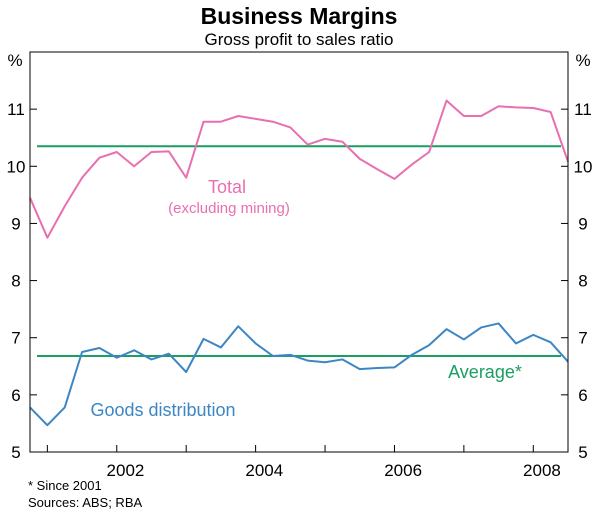 This screenshot has height=515, width=598. Describe the element at coordinates (162, 410) in the screenshot. I see `goods-series-label: Goods distribution` at that location.